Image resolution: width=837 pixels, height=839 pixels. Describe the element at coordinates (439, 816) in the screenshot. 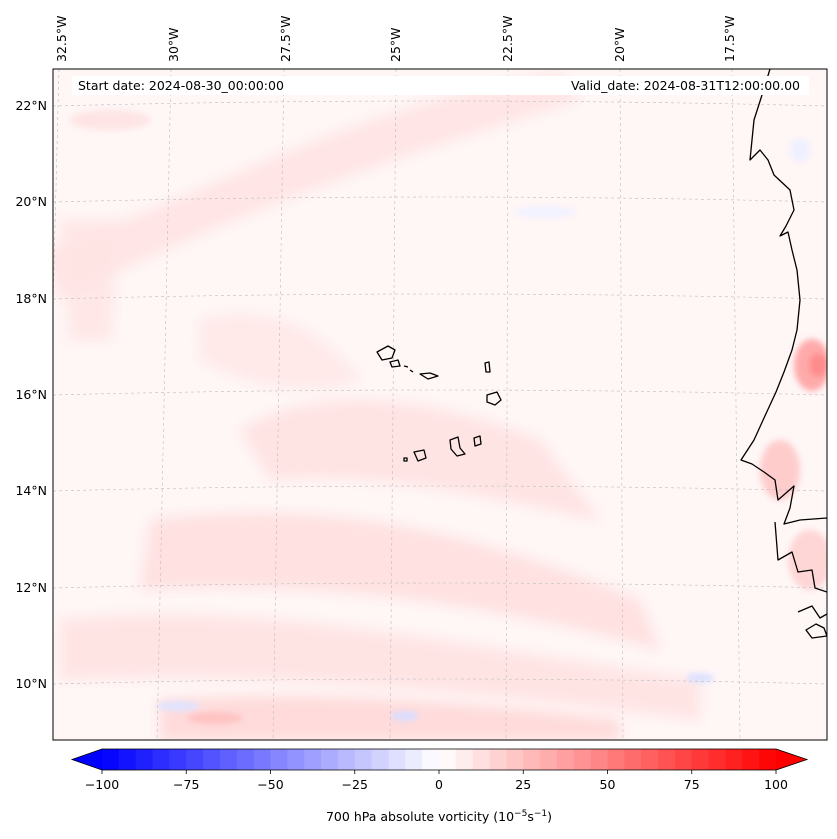

I see `colorbar-label: 700 hPa absolute vorticity (10−5s−1)` at that location.